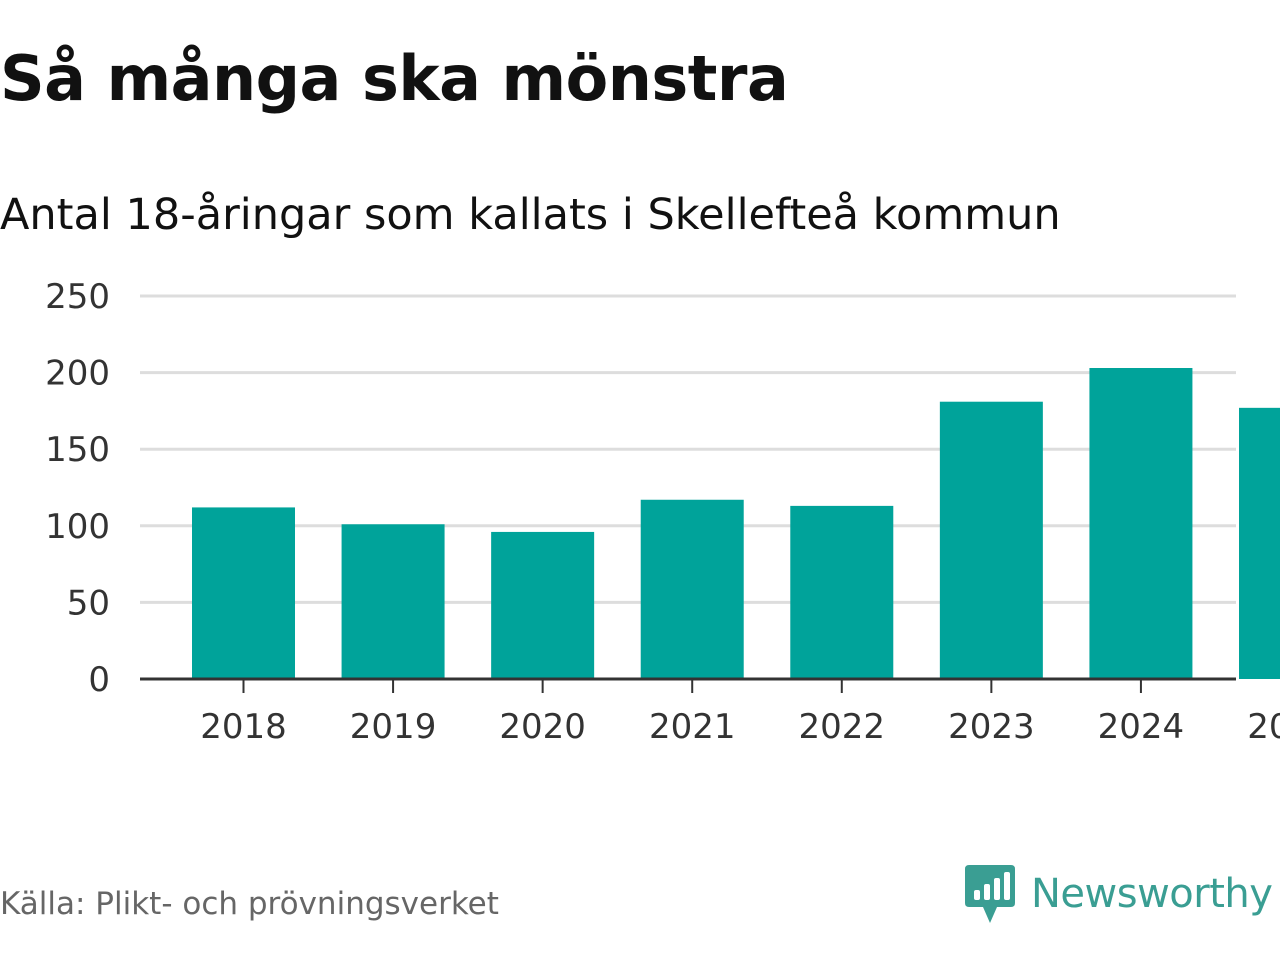 This screenshot has height=960, width=1280. Describe the element at coordinates (842, 727) in the screenshot. I see `x-tick-label: 2022` at that location.